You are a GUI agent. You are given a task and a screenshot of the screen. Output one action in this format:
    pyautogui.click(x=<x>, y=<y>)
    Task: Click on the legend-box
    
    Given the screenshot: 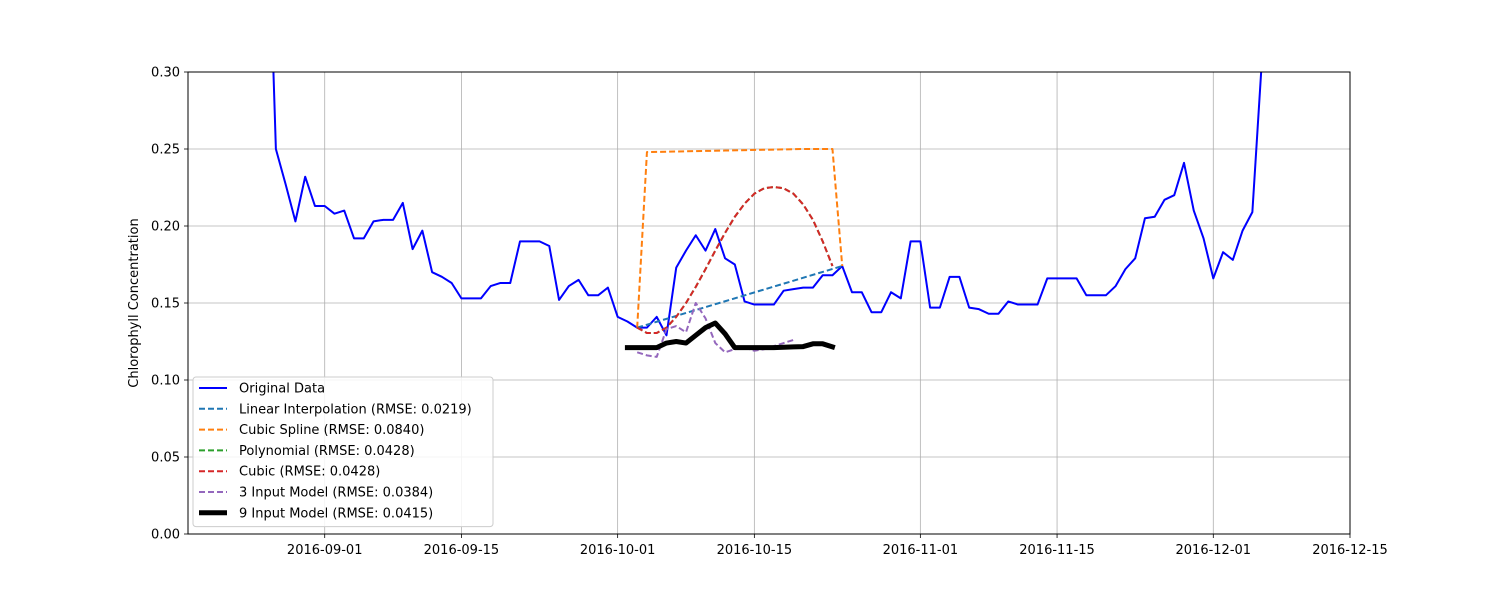 What is the action you would take?
    pyautogui.click(x=343, y=452)
    